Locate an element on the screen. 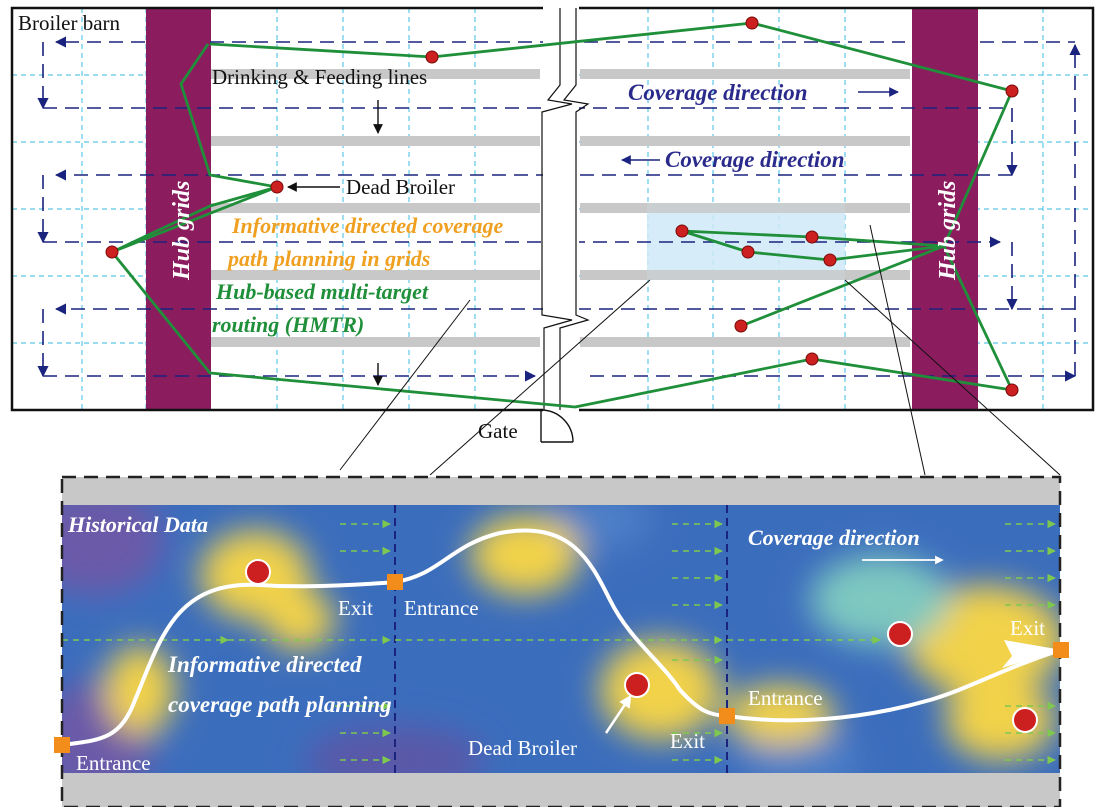 This screenshot has width=1105, height=807. exit-label-2: Exit is located at coordinates (687, 741).